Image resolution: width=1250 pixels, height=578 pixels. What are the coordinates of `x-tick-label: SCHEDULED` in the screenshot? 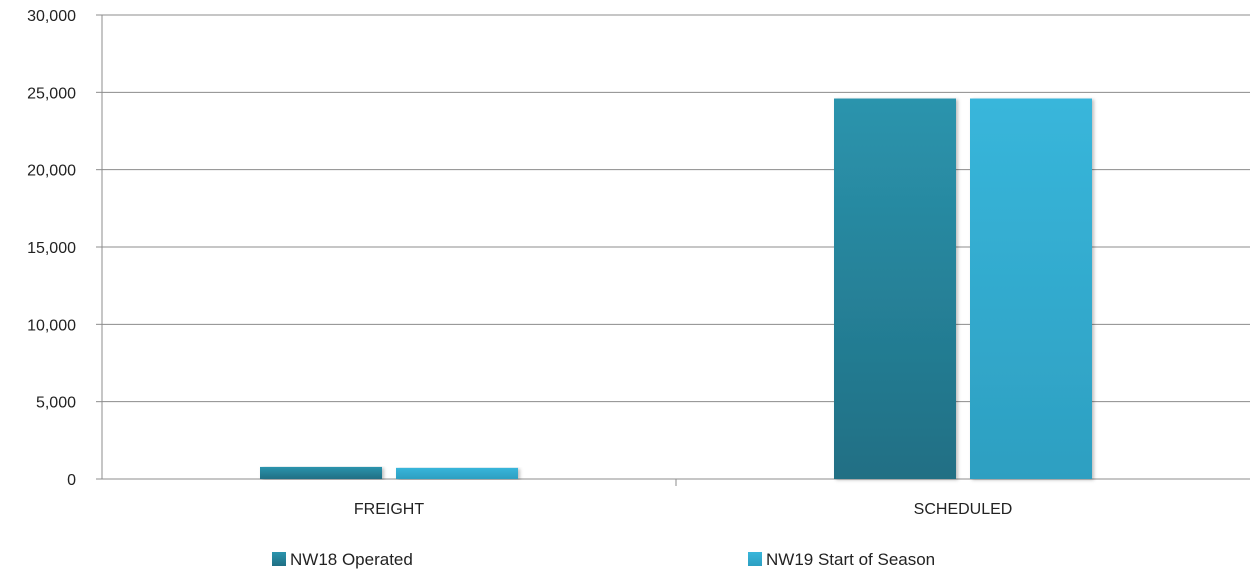 It's located at (963, 509).